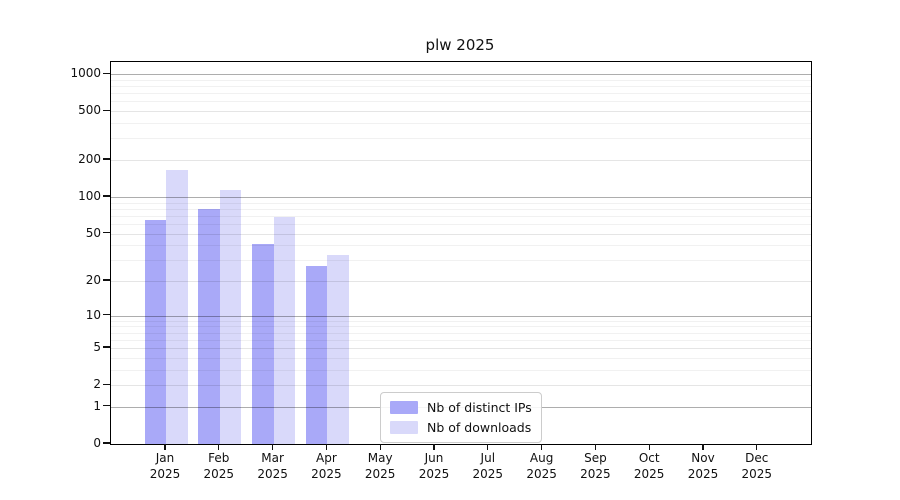 Image resolution: width=900 pixels, height=500 pixels. I want to click on x-tick-label-feb: Feb 2025, so click(219, 466).